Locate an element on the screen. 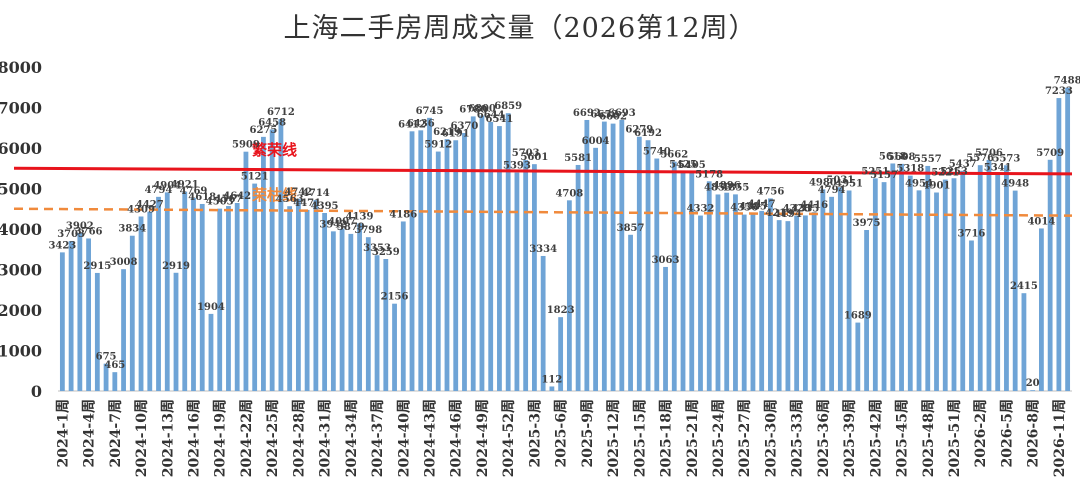 This screenshot has height=489, width=1080. data-label: 20 is located at coordinates (1033, 383).